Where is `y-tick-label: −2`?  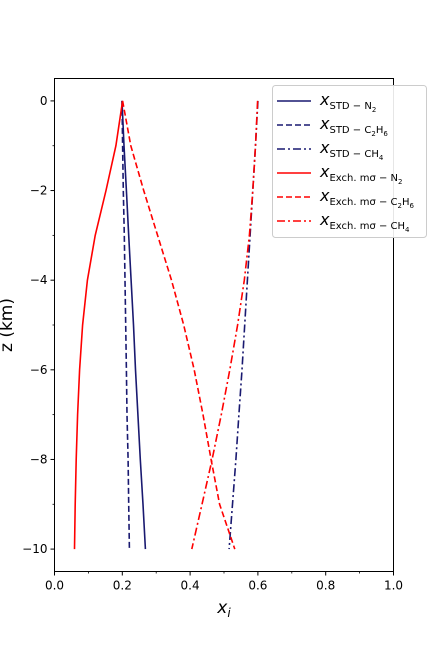 y-tick-label: −2 is located at coordinates (39, 191).